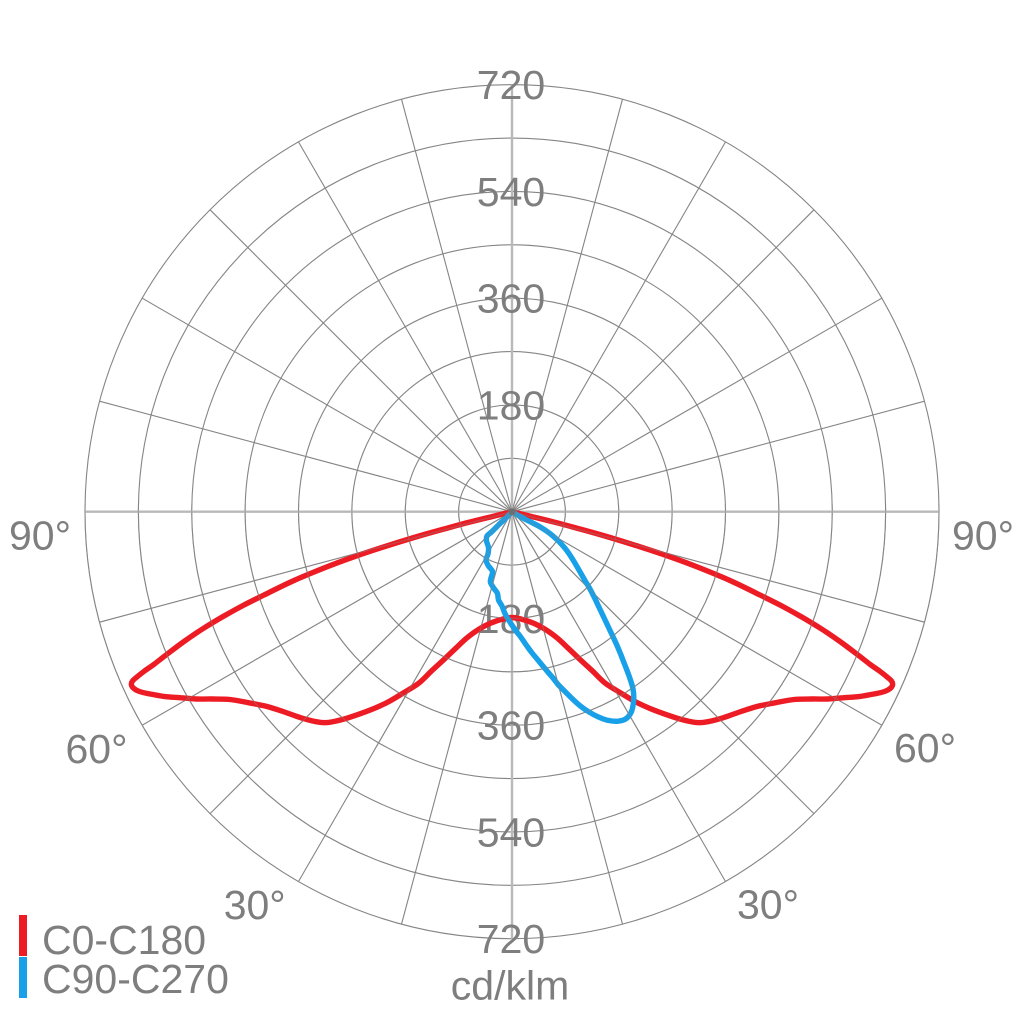  What do you see at coordinates (124, 940) in the screenshot?
I see `svg-text: C0-C180` at bounding box center [124, 940].